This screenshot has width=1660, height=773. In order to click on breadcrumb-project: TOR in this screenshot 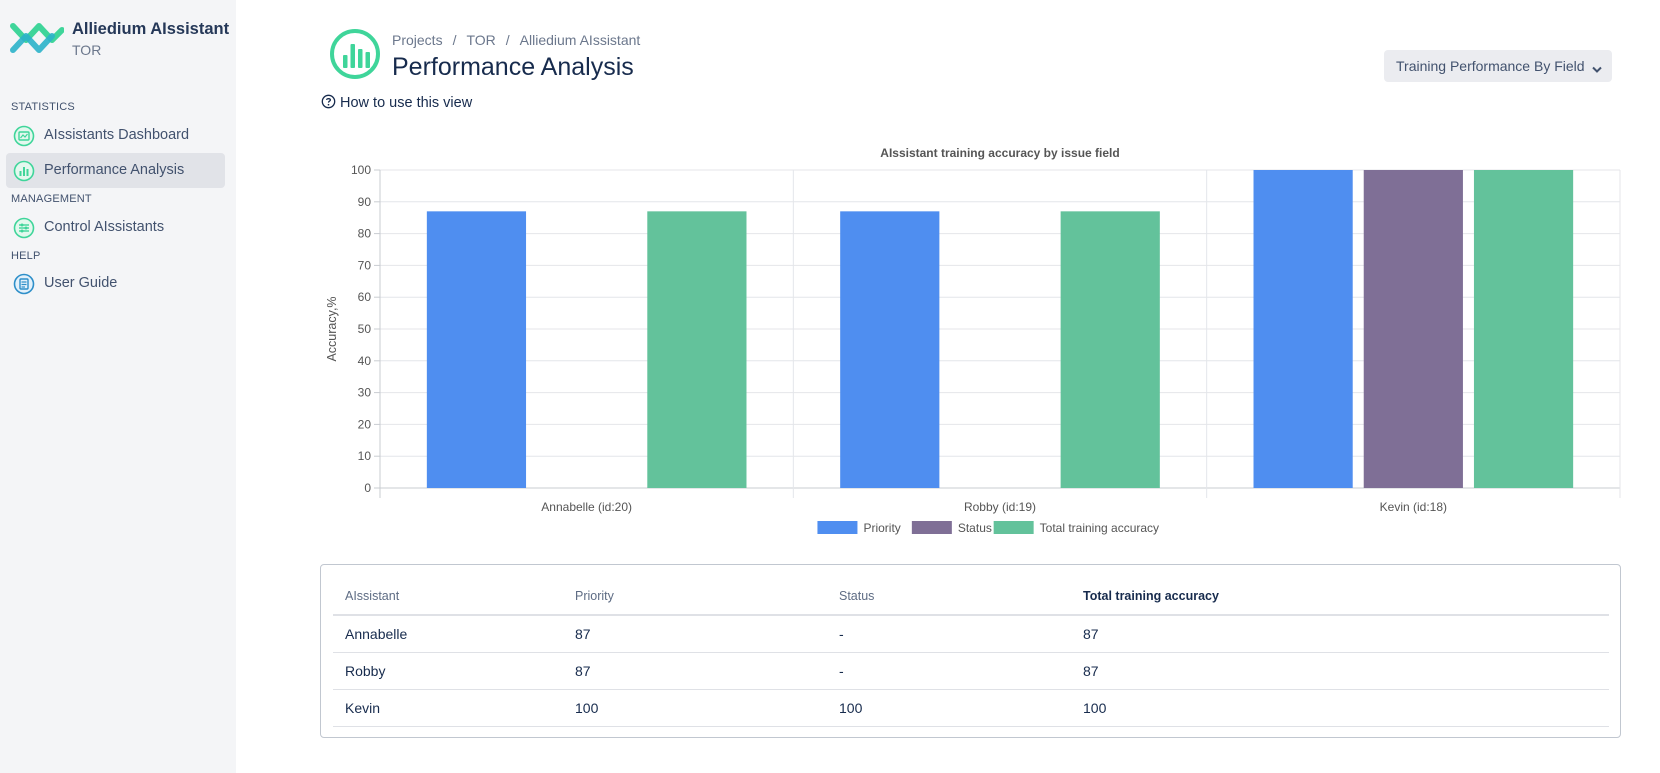, I will do `click(481, 40)`.